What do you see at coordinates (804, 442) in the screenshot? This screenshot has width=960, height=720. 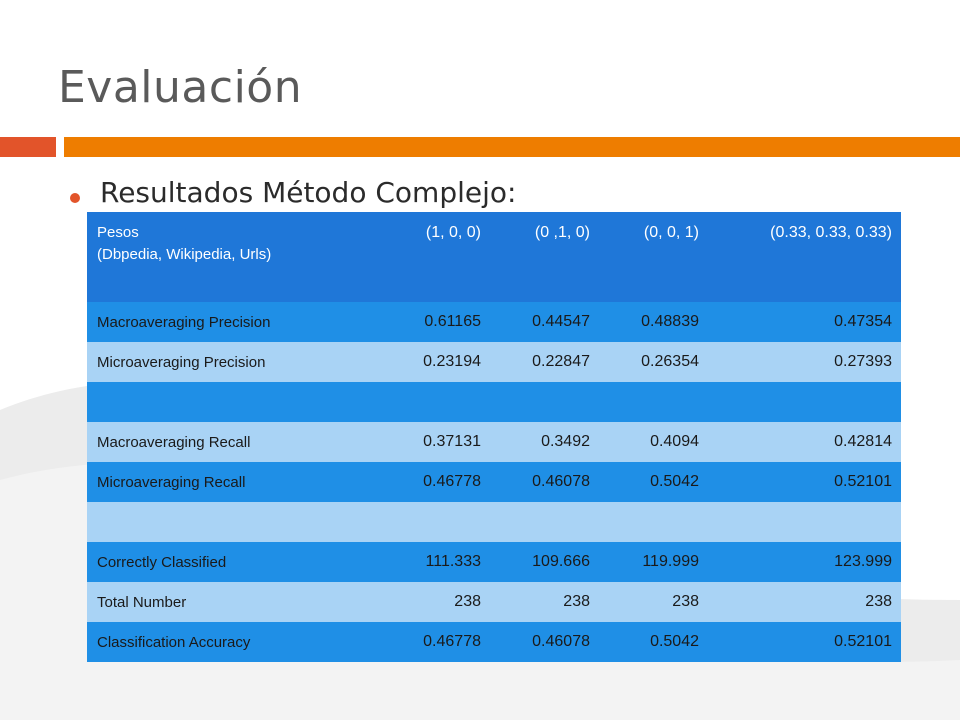 I see `table-cell: 0.42814` at bounding box center [804, 442].